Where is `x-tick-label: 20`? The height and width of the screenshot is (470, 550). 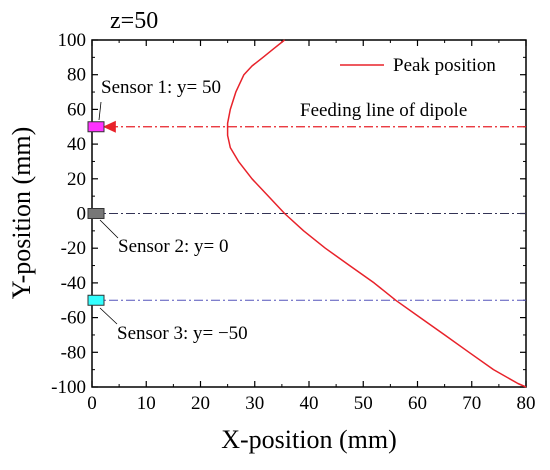 x-tick-label: 20 is located at coordinates (200, 403).